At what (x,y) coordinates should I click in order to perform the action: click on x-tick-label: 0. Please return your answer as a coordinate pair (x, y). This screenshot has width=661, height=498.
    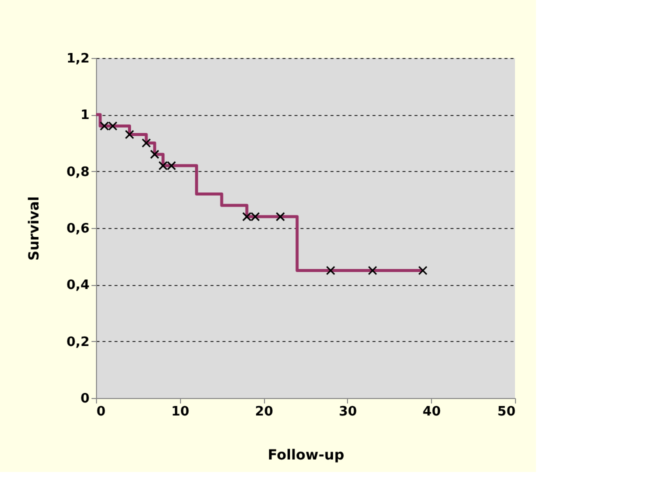
    Looking at the image, I should click on (101, 412).